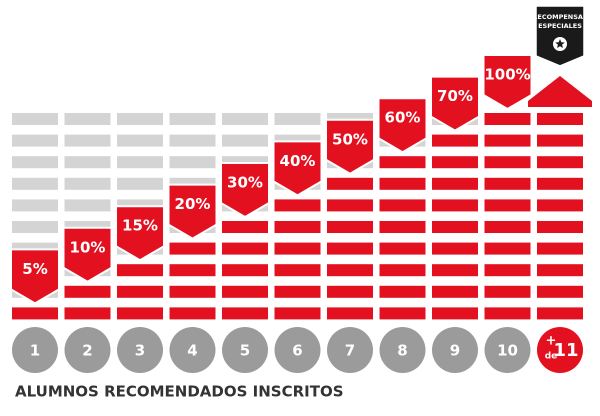 This screenshot has height=416, width=600. I want to click on star, so click(560, 44).